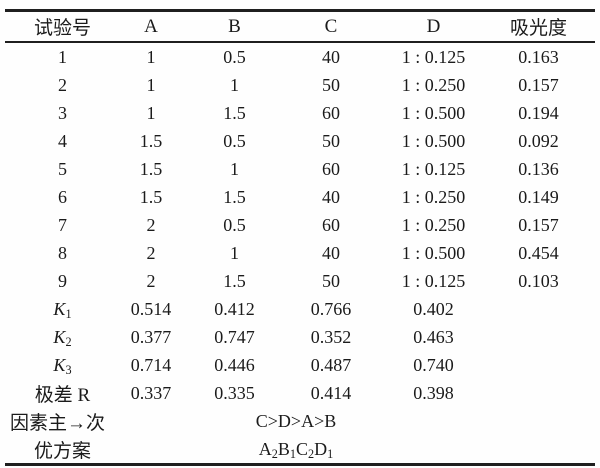 This screenshot has height=468, width=600. What do you see at coordinates (300, 169) in the screenshot?
I see `experiment-row: 5 1.5 1 60 1 : 0.125 0.136` at bounding box center [300, 169].